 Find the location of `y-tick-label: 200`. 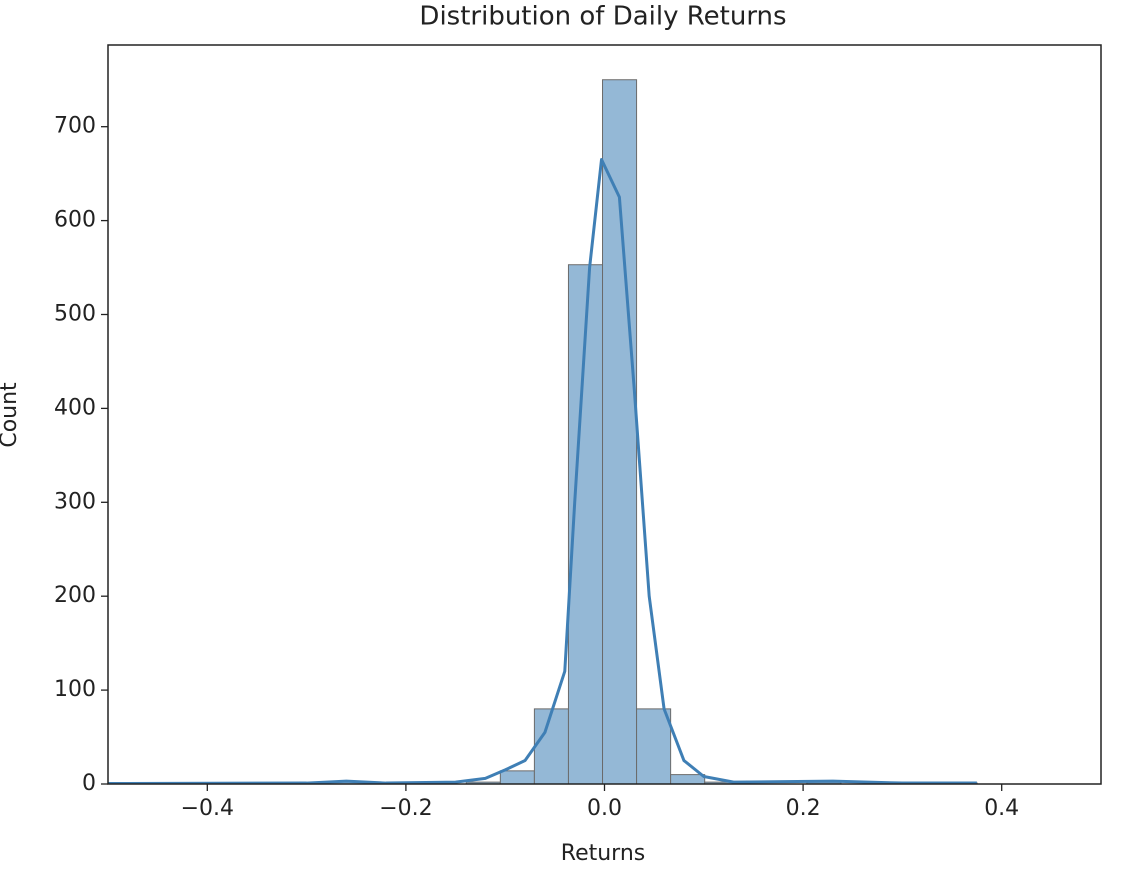

y-tick-label: 200 is located at coordinates (75, 595).